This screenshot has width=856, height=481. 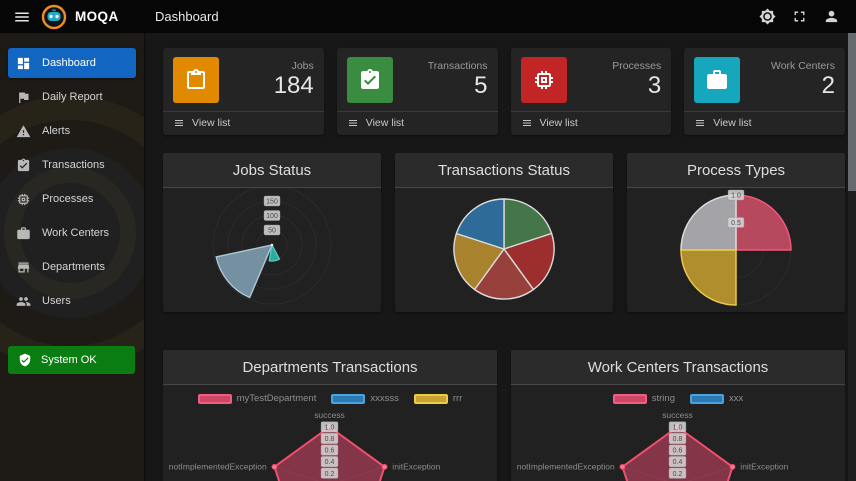 I want to click on jobs-status-polar-chart: 150 100 50, so click(x=272, y=250).